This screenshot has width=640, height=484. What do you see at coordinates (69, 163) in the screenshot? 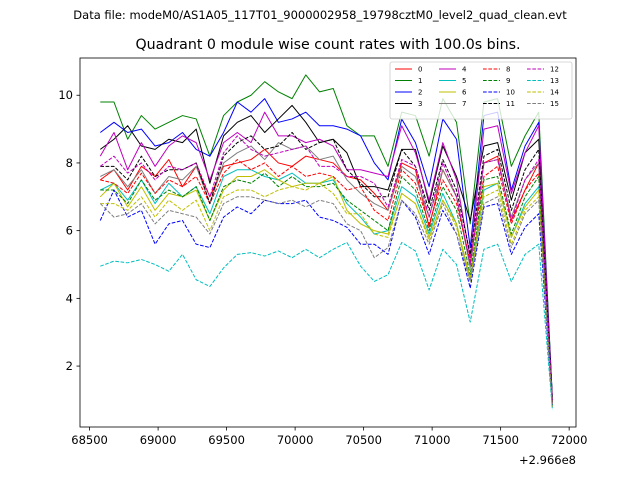
I see `y-tick-label: 8` at bounding box center [69, 163].